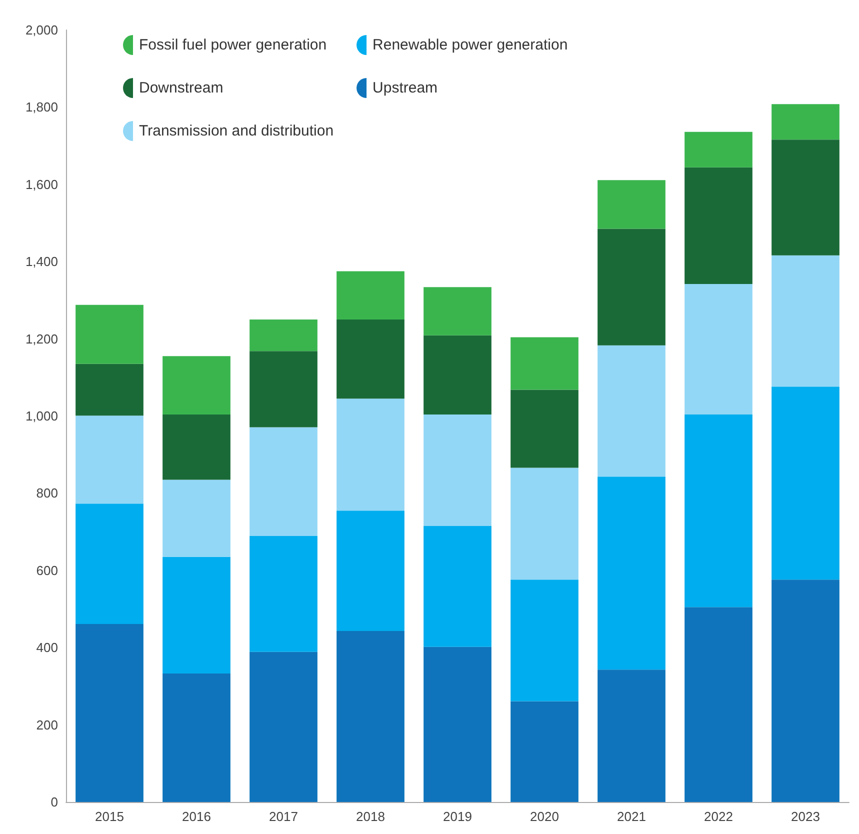 This screenshot has width=859, height=834. What do you see at coordinates (41, 184) in the screenshot?
I see `y-tick-label: 1,600` at bounding box center [41, 184].